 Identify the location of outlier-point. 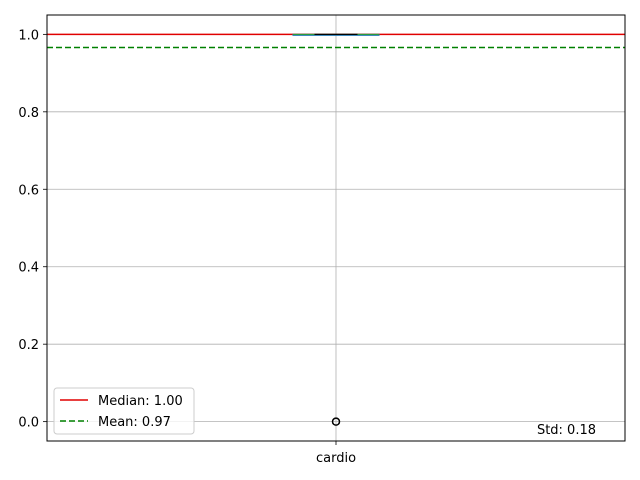
(336, 421).